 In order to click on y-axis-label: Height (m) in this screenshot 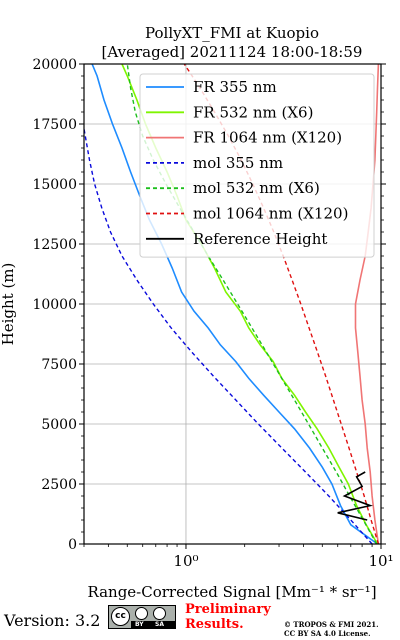, I will do `click(8, 304)`.